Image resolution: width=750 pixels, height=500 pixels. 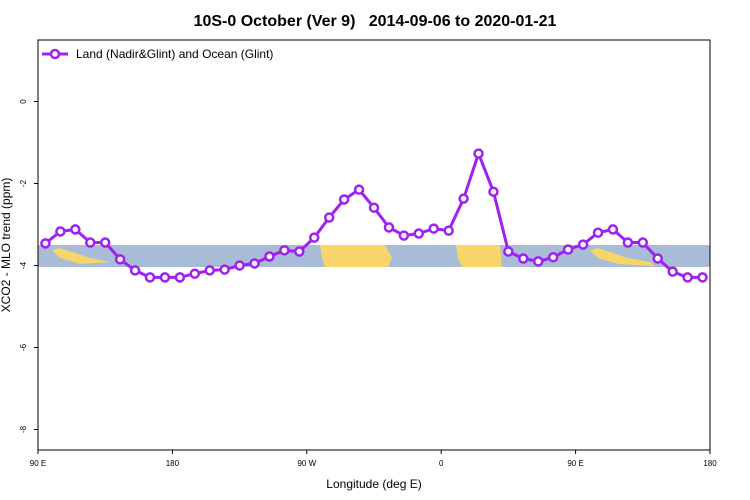 I want to click on y-tick-label: -4, so click(x=23, y=265).